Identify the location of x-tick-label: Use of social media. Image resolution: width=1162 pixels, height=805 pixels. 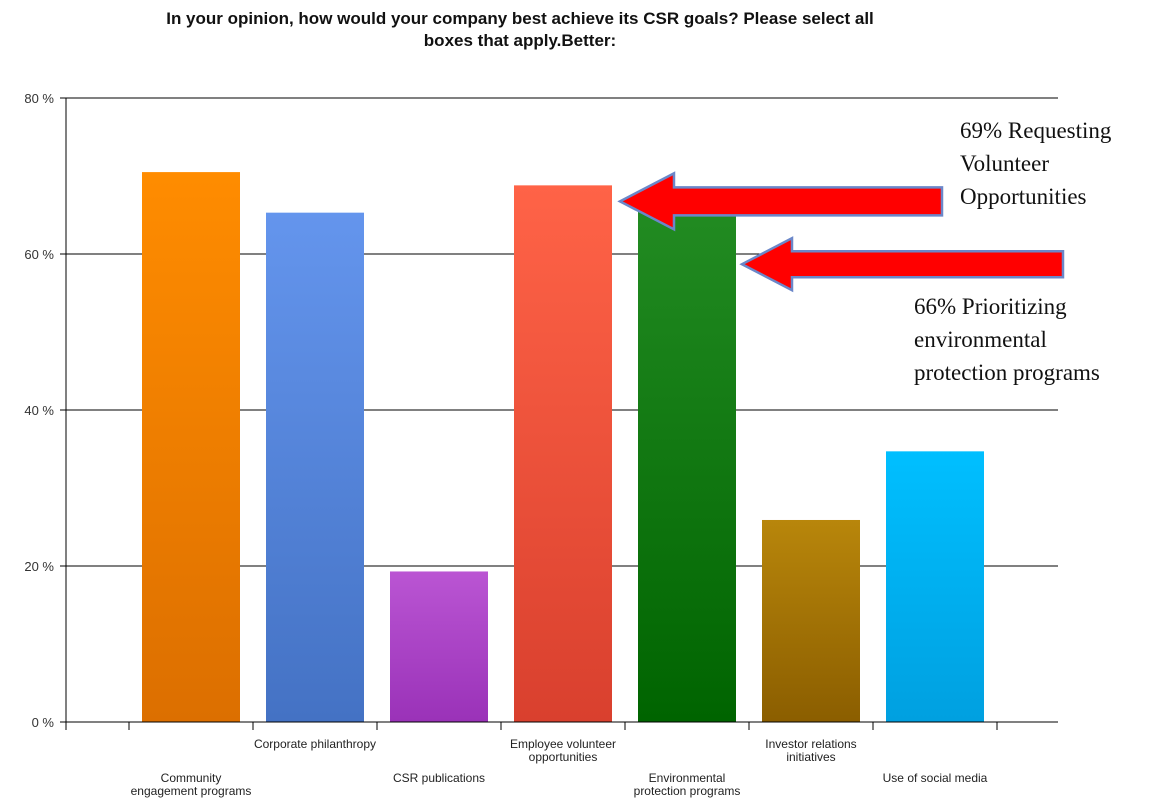
(935, 778).